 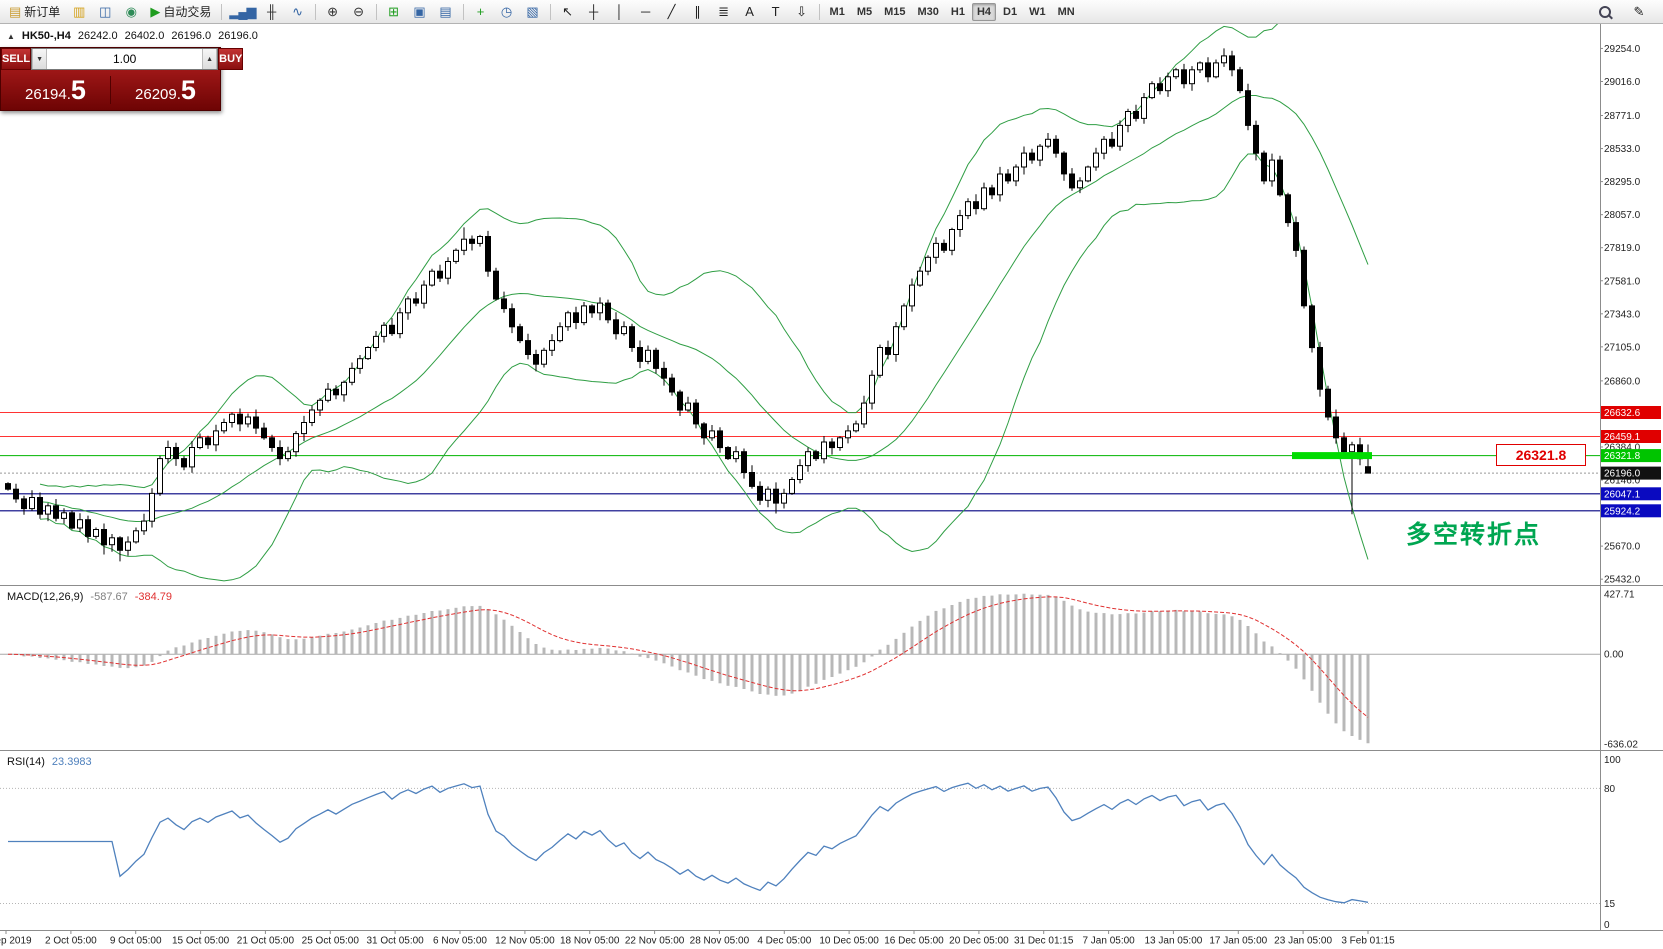 What do you see at coordinates (1066, 11) in the screenshot?
I see `timeframe-mn: MN` at bounding box center [1066, 11].